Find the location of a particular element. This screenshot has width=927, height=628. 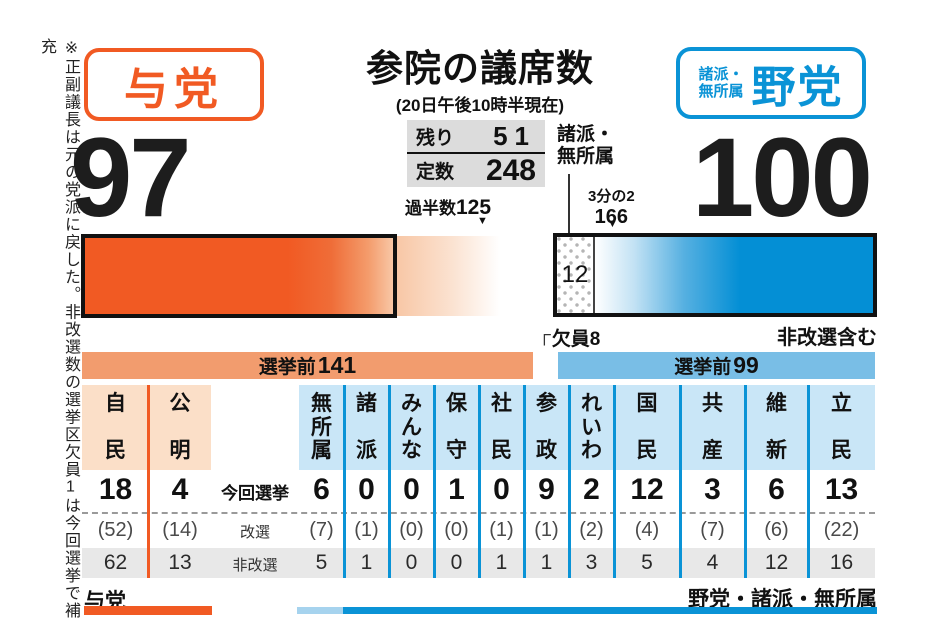

party-name: 維新 is located at coordinates (776, 427).